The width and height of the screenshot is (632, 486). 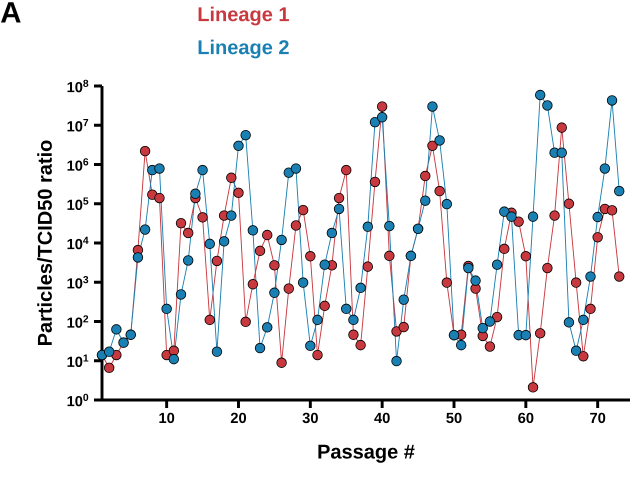 What do you see at coordinates (382, 418) in the screenshot?
I see `x-tick-label: 40` at bounding box center [382, 418].